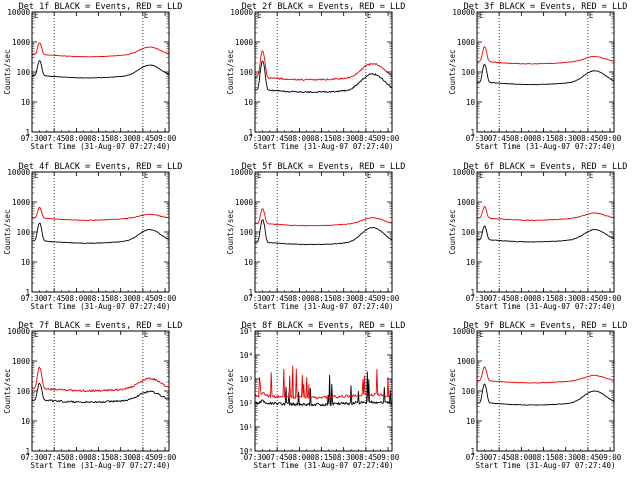 Image resolution: width=640 pixels, height=485 pixels. What do you see at coordinates (246, 355) in the screenshot?
I see `y-tick-label: 10⁴` at bounding box center [246, 355].